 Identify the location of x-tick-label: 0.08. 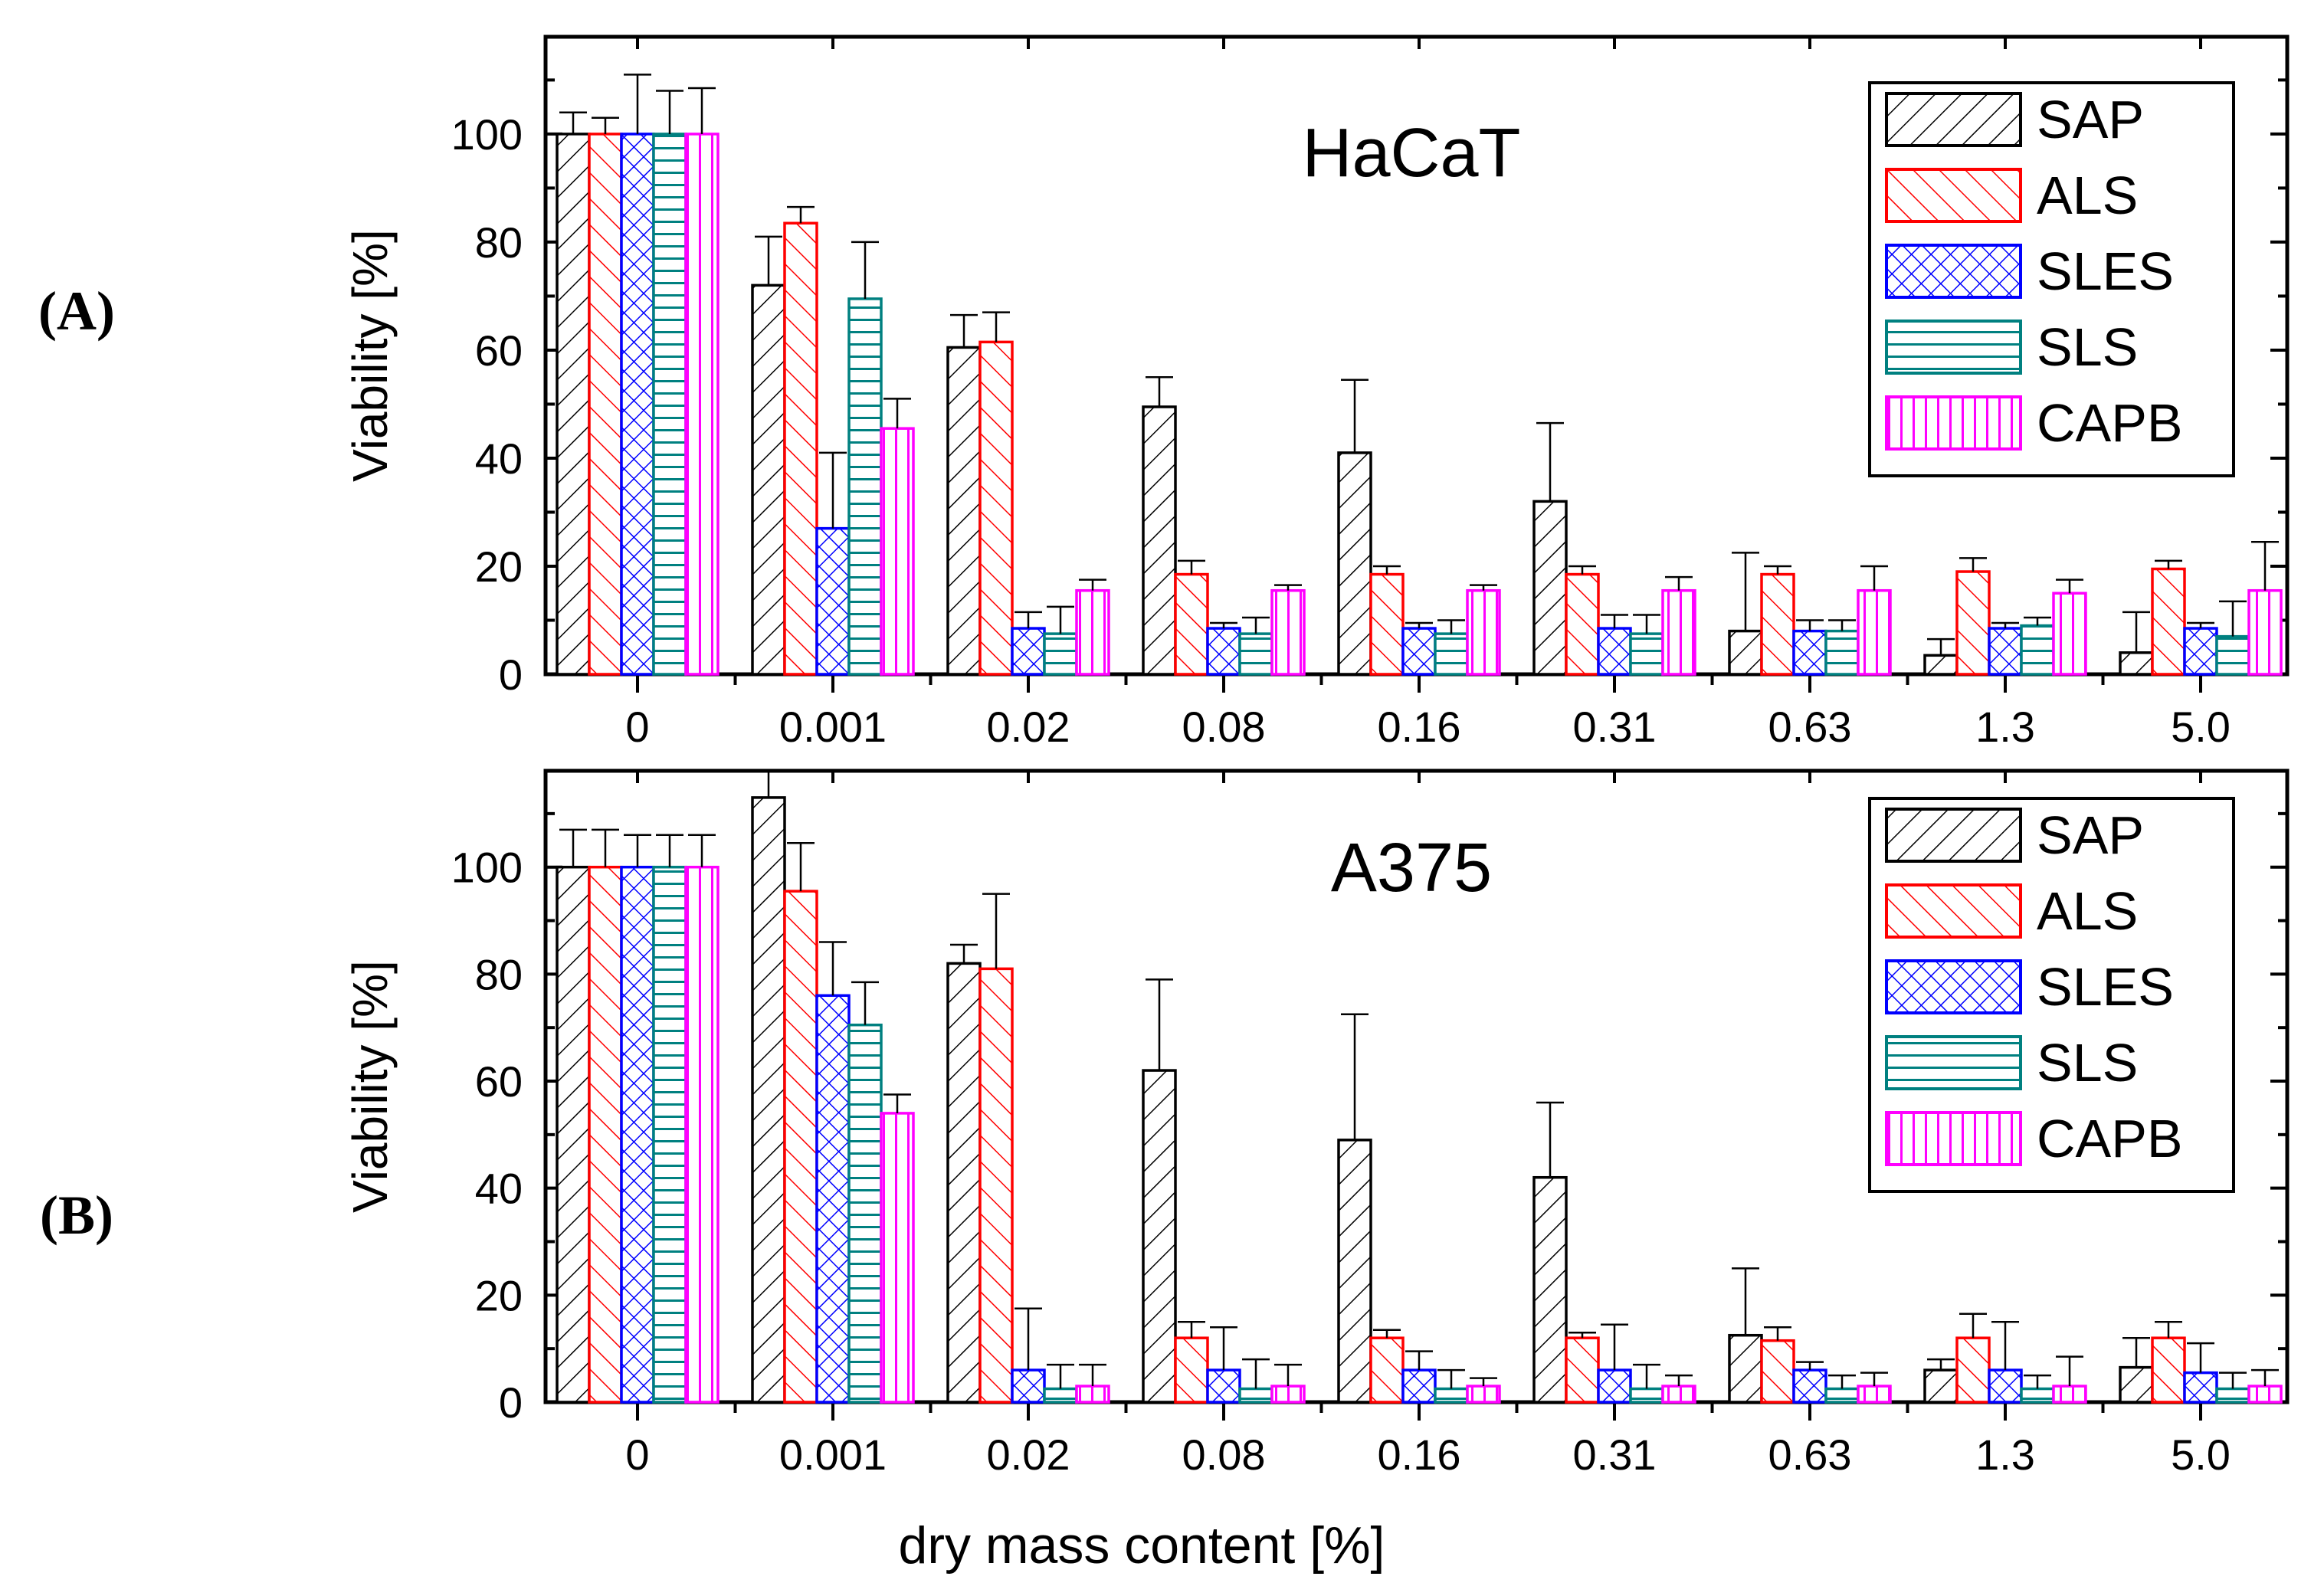
(1224, 1455).